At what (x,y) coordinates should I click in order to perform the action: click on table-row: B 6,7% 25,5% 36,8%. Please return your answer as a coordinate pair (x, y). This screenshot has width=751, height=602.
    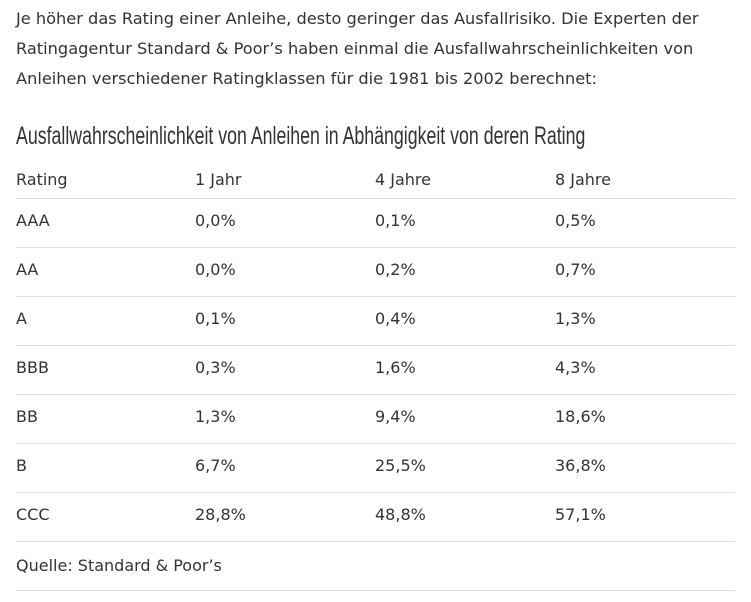
    Looking at the image, I should click on (375, 468).